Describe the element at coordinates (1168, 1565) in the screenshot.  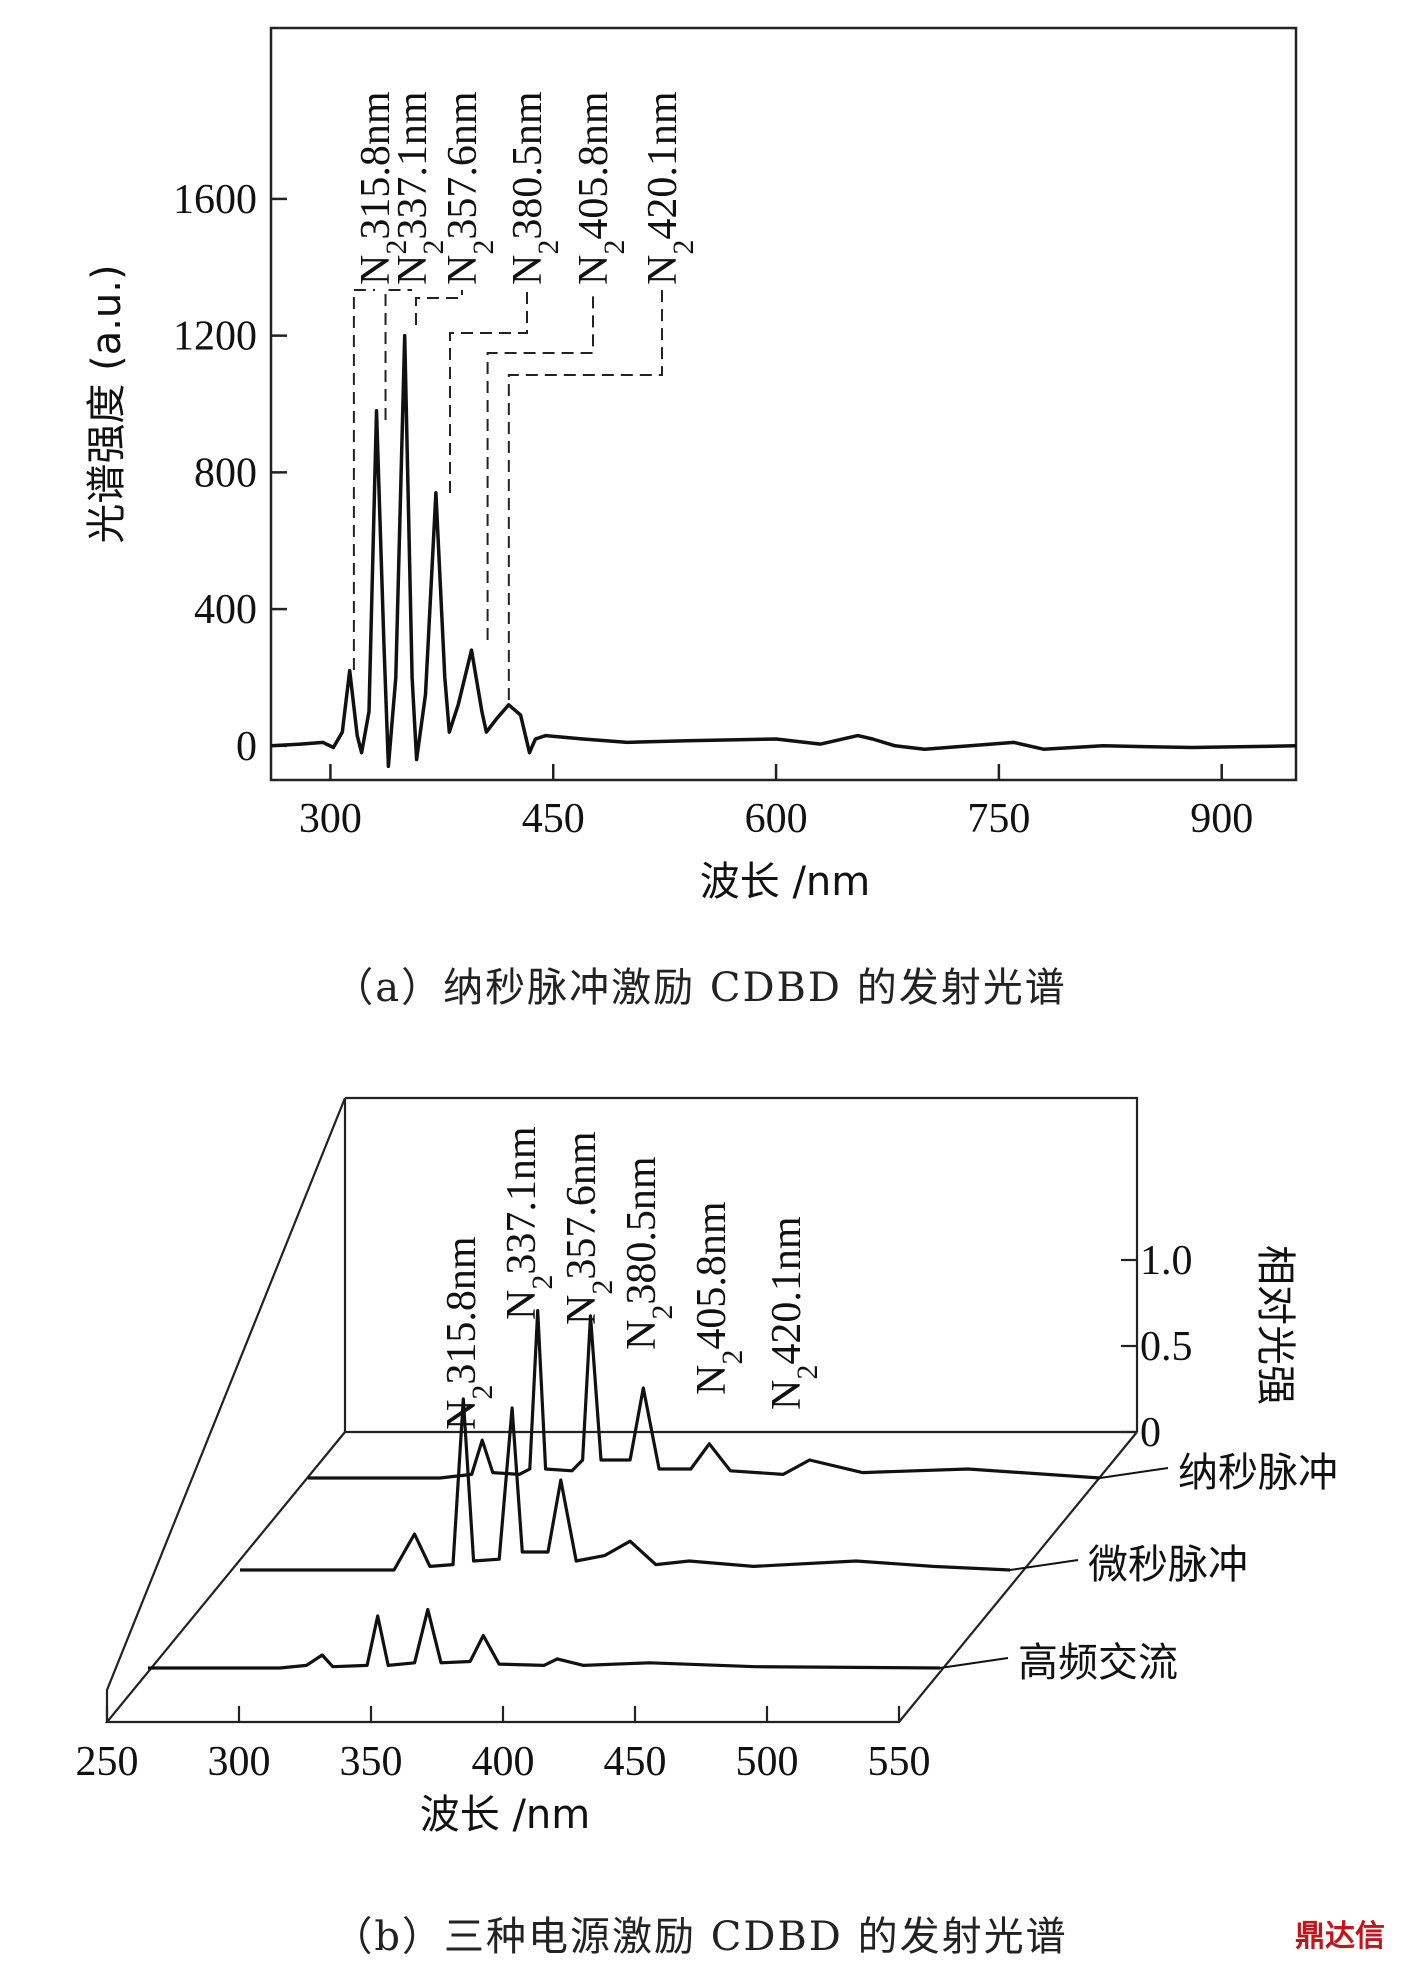
I see `chart-b-series-label: 微秒脉冲` at that location.